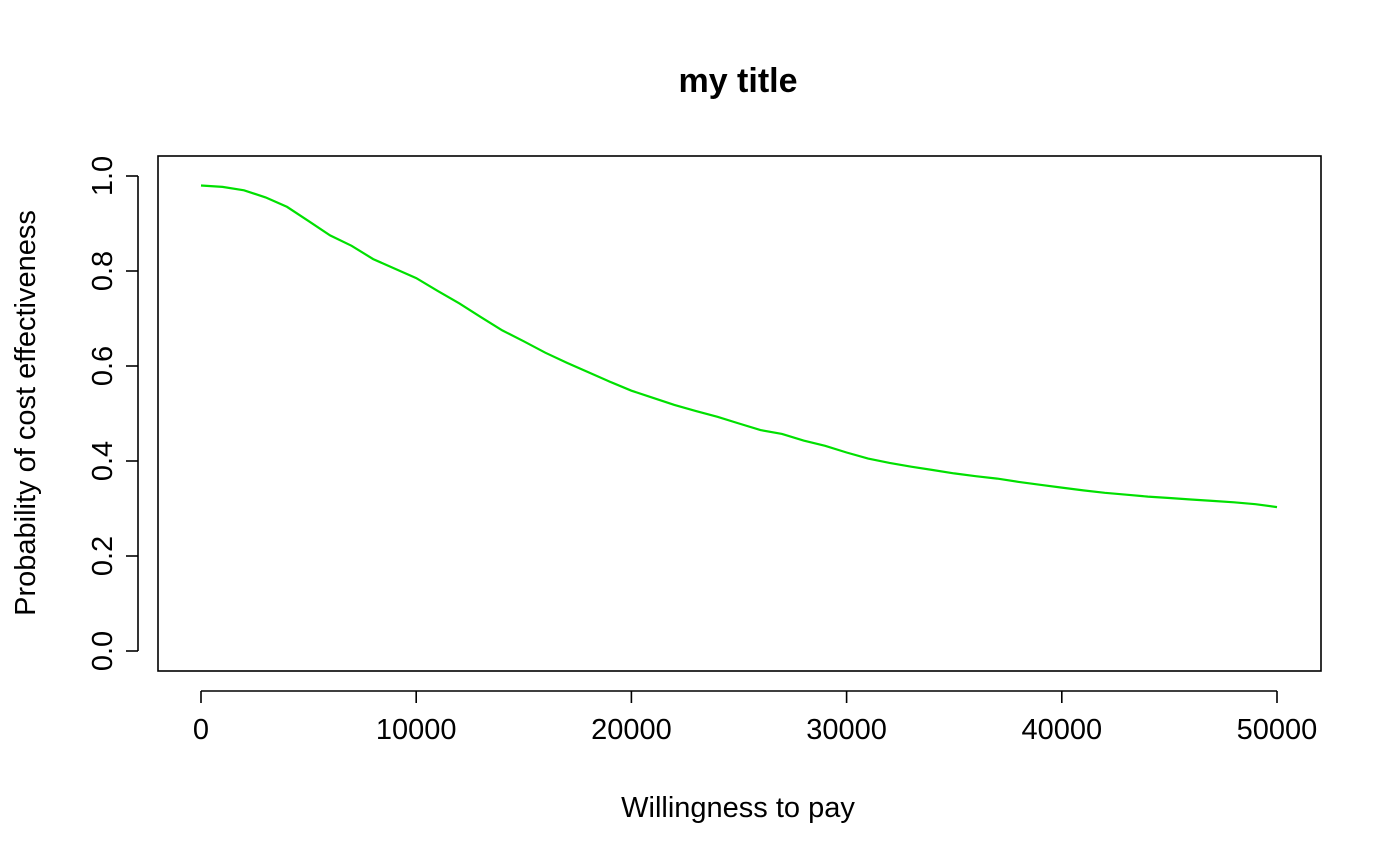 The height and width of the screenshot is (866, 1400). I want to click on y-tick-label: 0.8, so click(103, 271).